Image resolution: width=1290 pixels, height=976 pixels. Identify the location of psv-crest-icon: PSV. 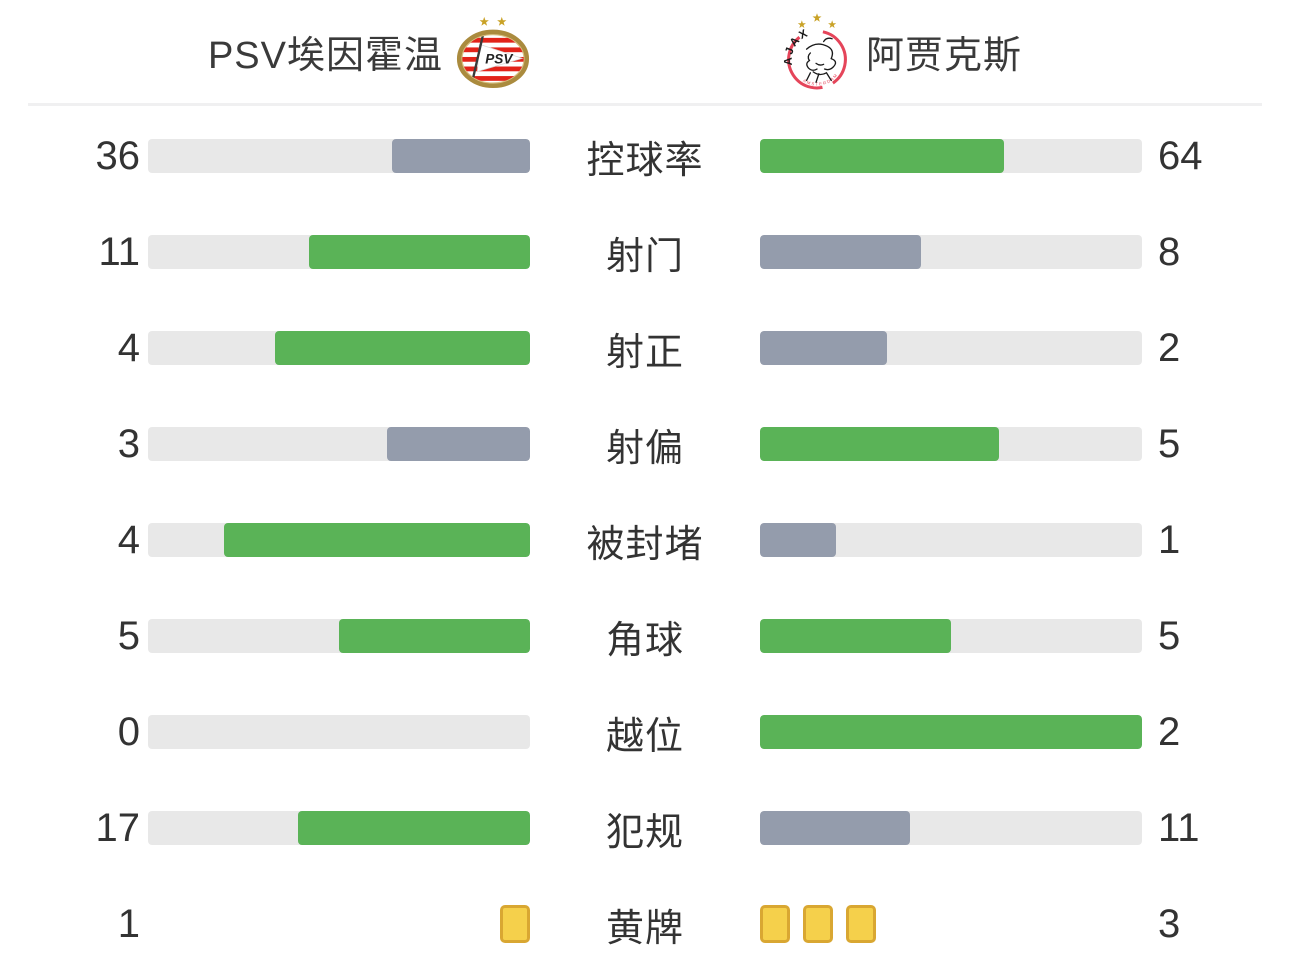
(493, 52).